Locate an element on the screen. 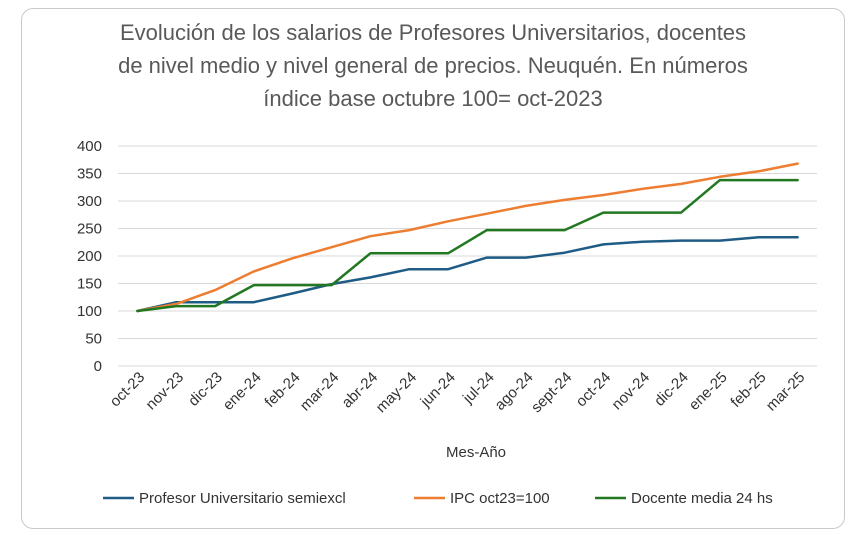 This screenshot has height=535, width=868. y-tick-label: 100 is located at coordinates (89, 311).